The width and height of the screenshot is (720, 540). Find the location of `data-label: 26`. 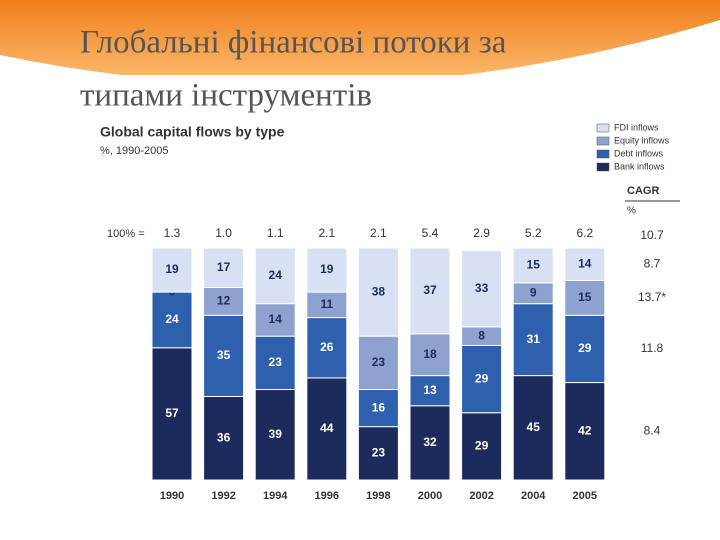

data-label: 26 is located at coordinates (327, 347).